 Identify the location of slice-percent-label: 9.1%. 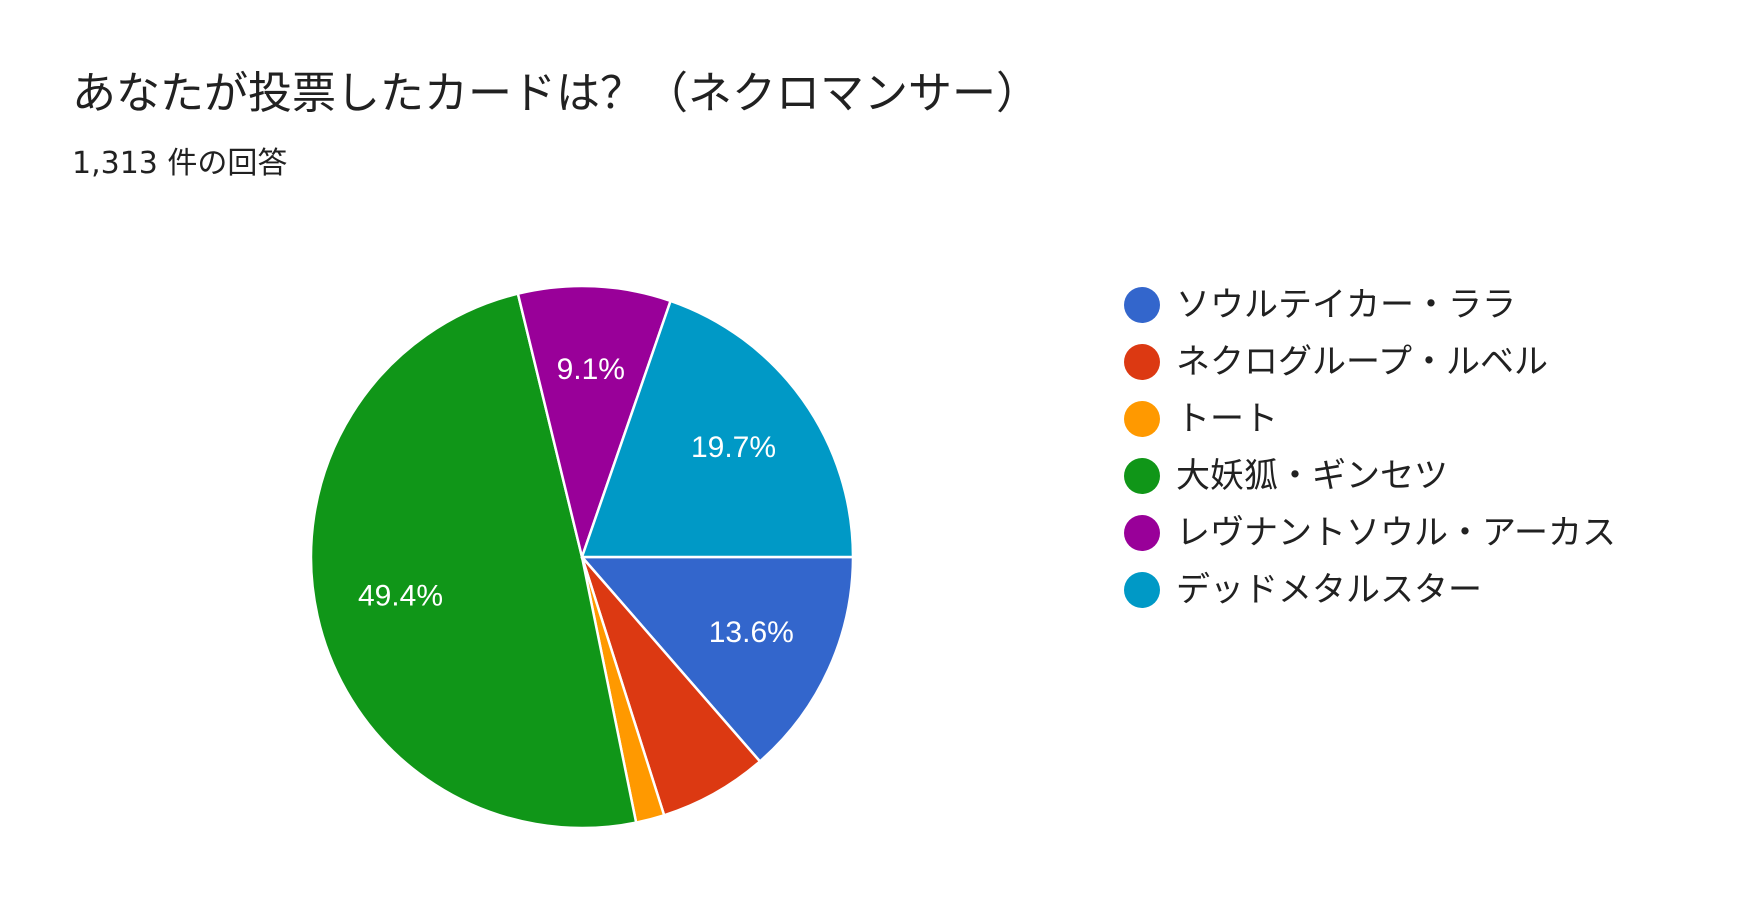
(591, 369).